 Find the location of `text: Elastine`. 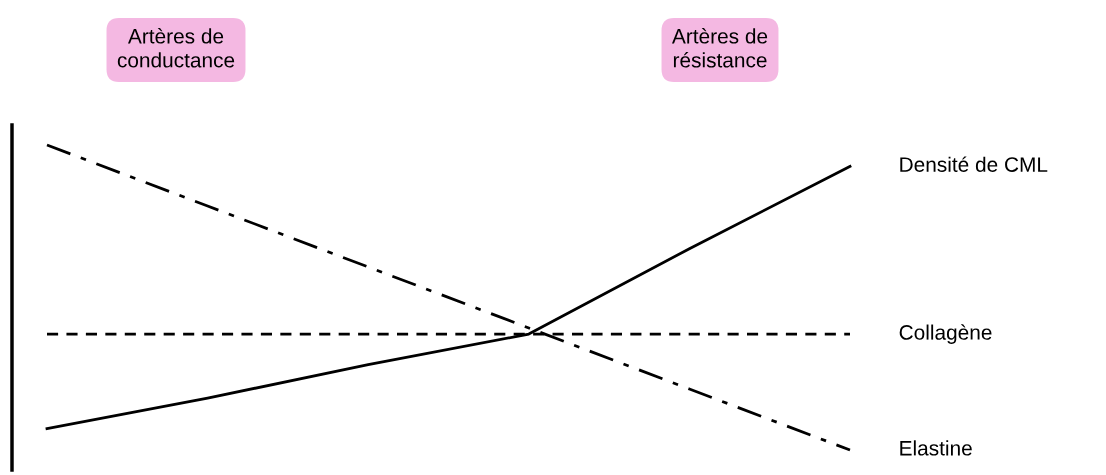

text: Elastine is located at coordinates (936, 448).